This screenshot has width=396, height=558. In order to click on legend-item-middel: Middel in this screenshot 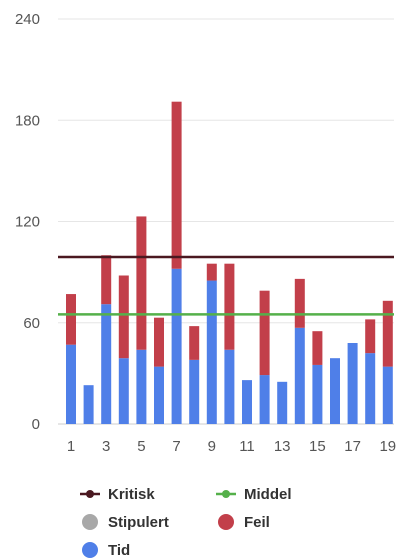, I will do `click(254, 494)`.